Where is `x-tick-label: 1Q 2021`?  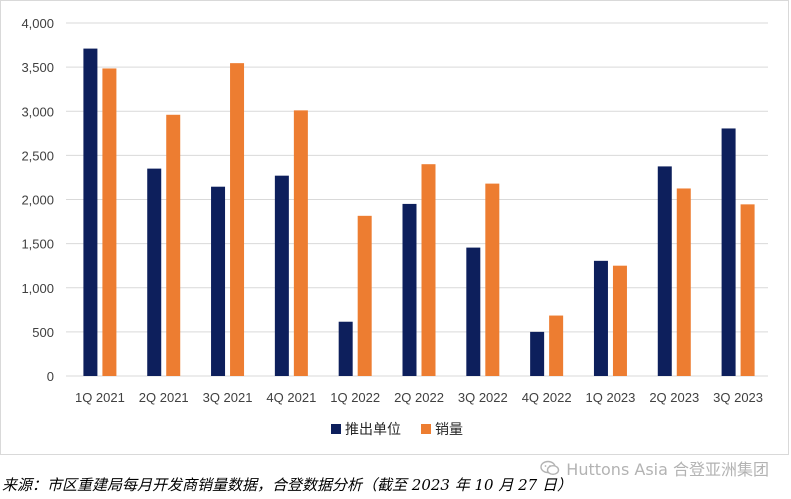
x-tick-label: 1Q 2021 is located at coordinates (100, 397).